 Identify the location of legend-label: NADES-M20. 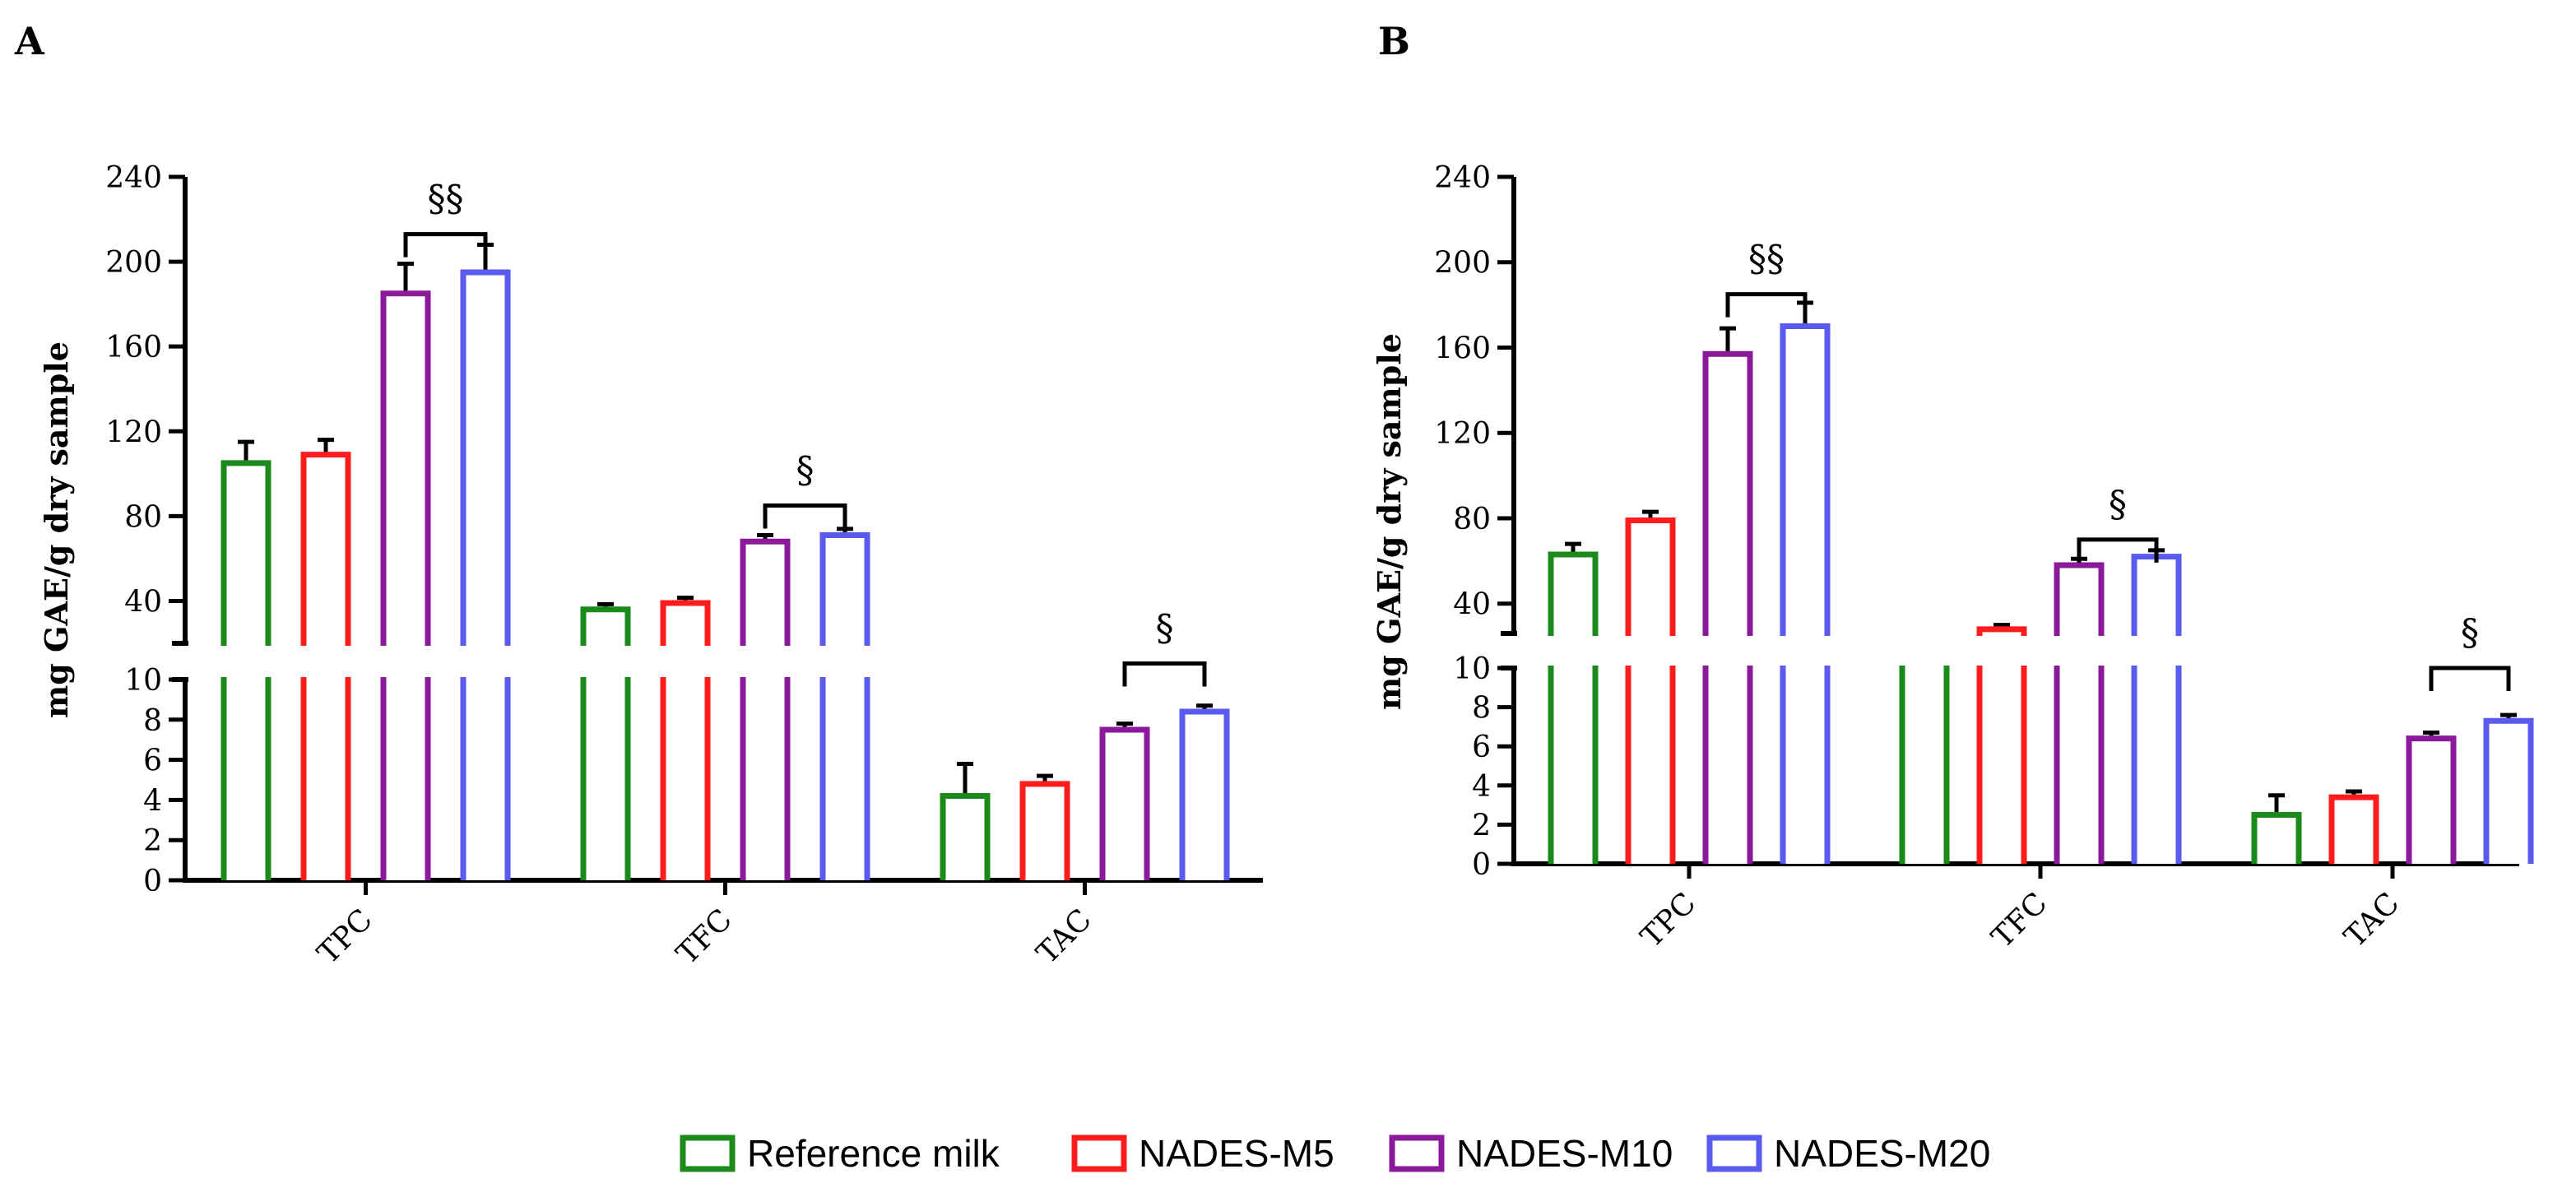
(1882, 1153).